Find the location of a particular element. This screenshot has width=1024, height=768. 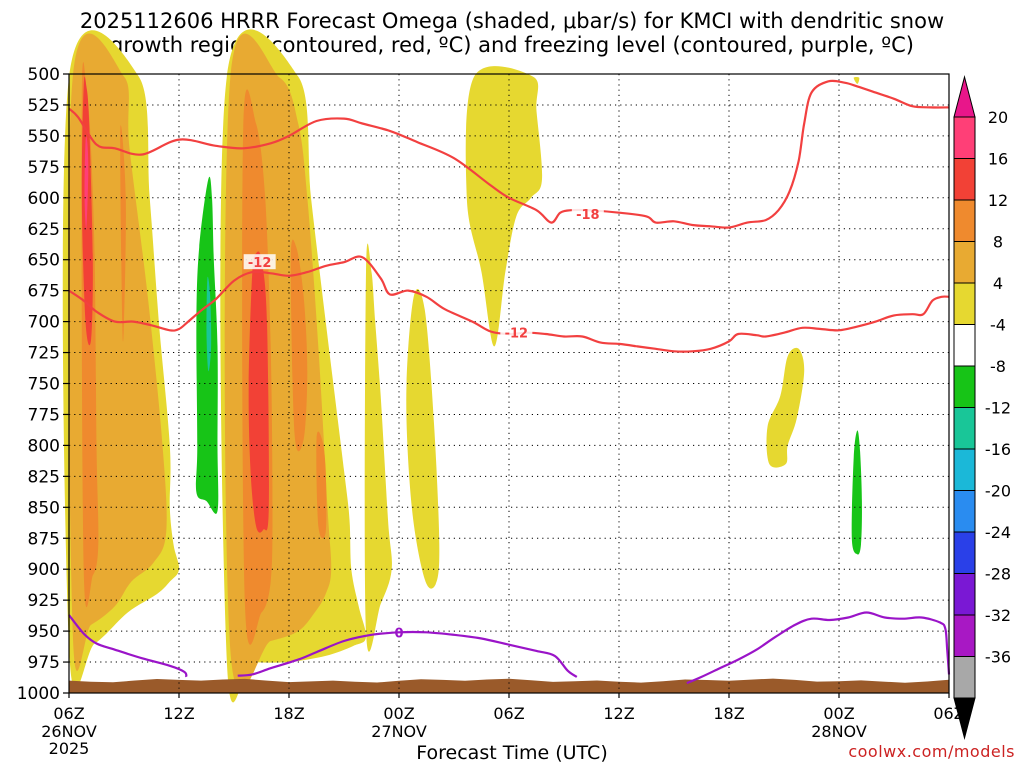

y-tick-label-800: 800 is located at coordinates (44, 446).